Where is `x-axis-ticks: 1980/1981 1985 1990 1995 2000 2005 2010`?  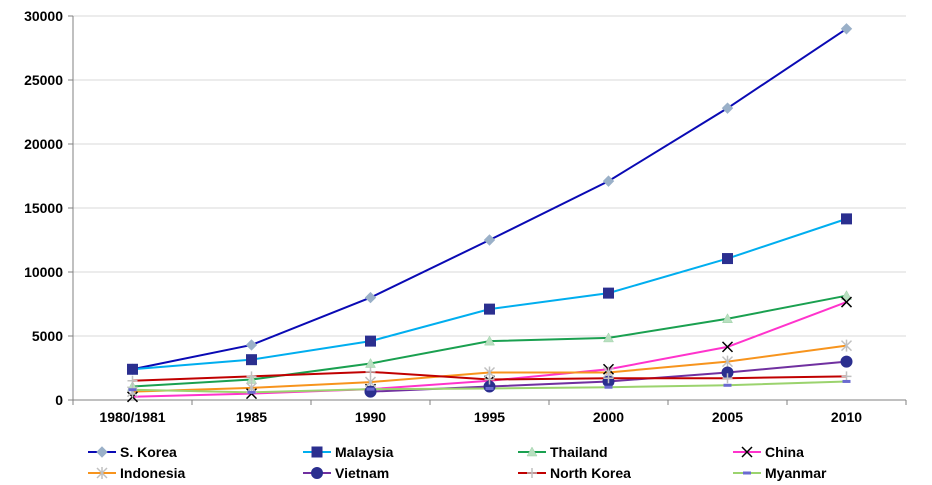
x-axis-ticks: 1980/1981 1985 1990 1995 2000 2005 2010 is located at coordinates (489, 412).